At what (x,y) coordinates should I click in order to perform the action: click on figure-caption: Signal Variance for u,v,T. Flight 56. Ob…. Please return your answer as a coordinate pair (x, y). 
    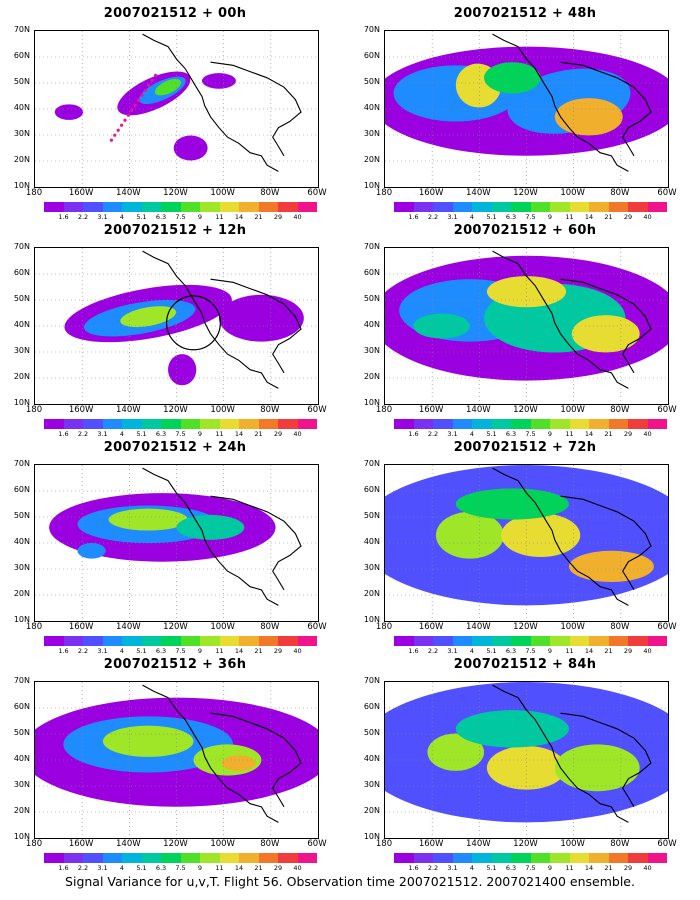
    Looking at the image, I should click on (350, 881).